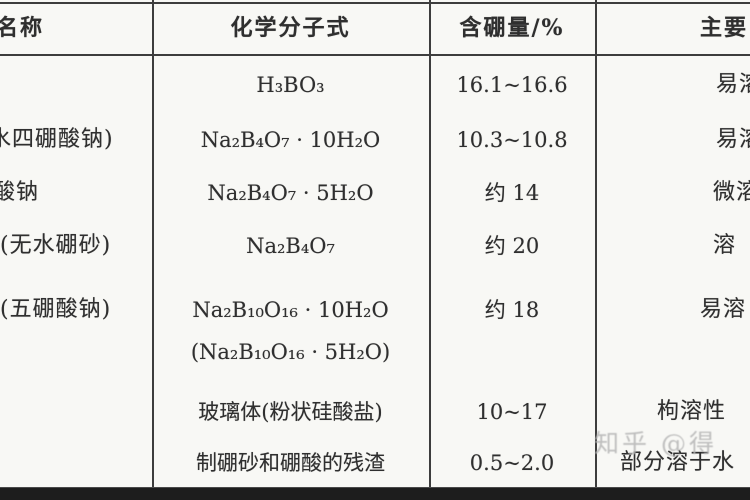  Describe the element at coordinates (375, 493) in the screenshot. I see `bottom-bar` at that location.